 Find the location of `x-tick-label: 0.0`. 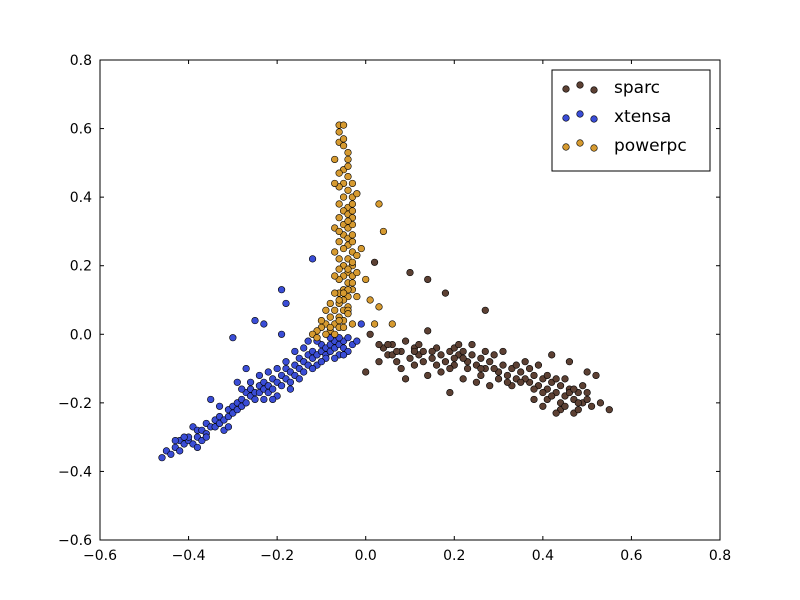

x-tick-label: 0.0 is located at coordinates (366, 556).